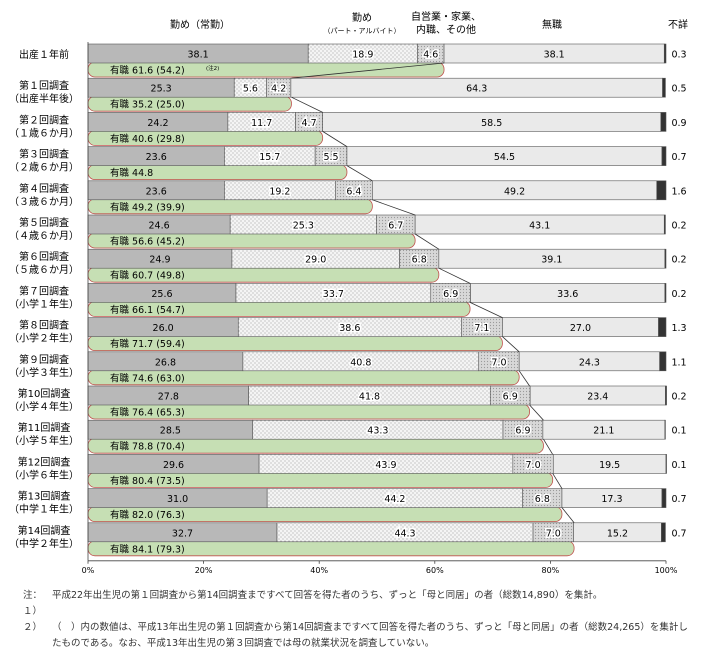 This screenshot has height=660, width=706. I want to click on value-label-parttime: 38.6, so click(349, 328).